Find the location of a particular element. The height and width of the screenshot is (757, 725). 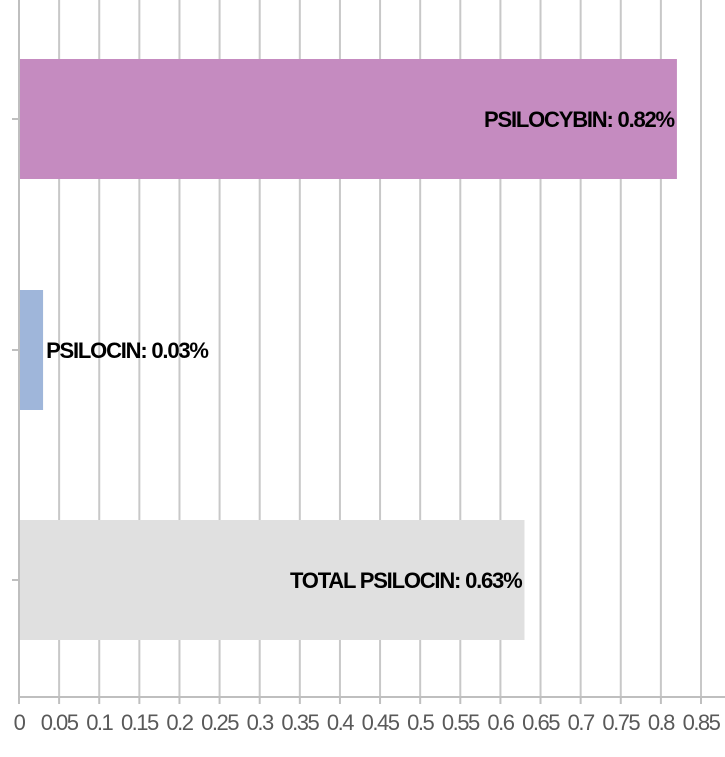

x-tick-label: 0.65 is located at coordinates (541, 722).